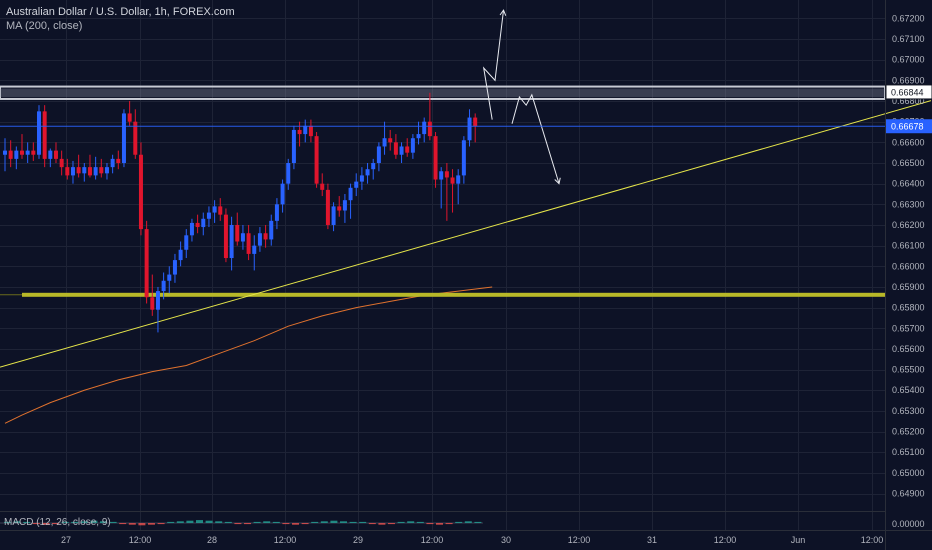 The image size is (932, 550). Describe the element at coordinates (798, 540) in the screenshot. I see `time-tick-label: Jun` at that location.